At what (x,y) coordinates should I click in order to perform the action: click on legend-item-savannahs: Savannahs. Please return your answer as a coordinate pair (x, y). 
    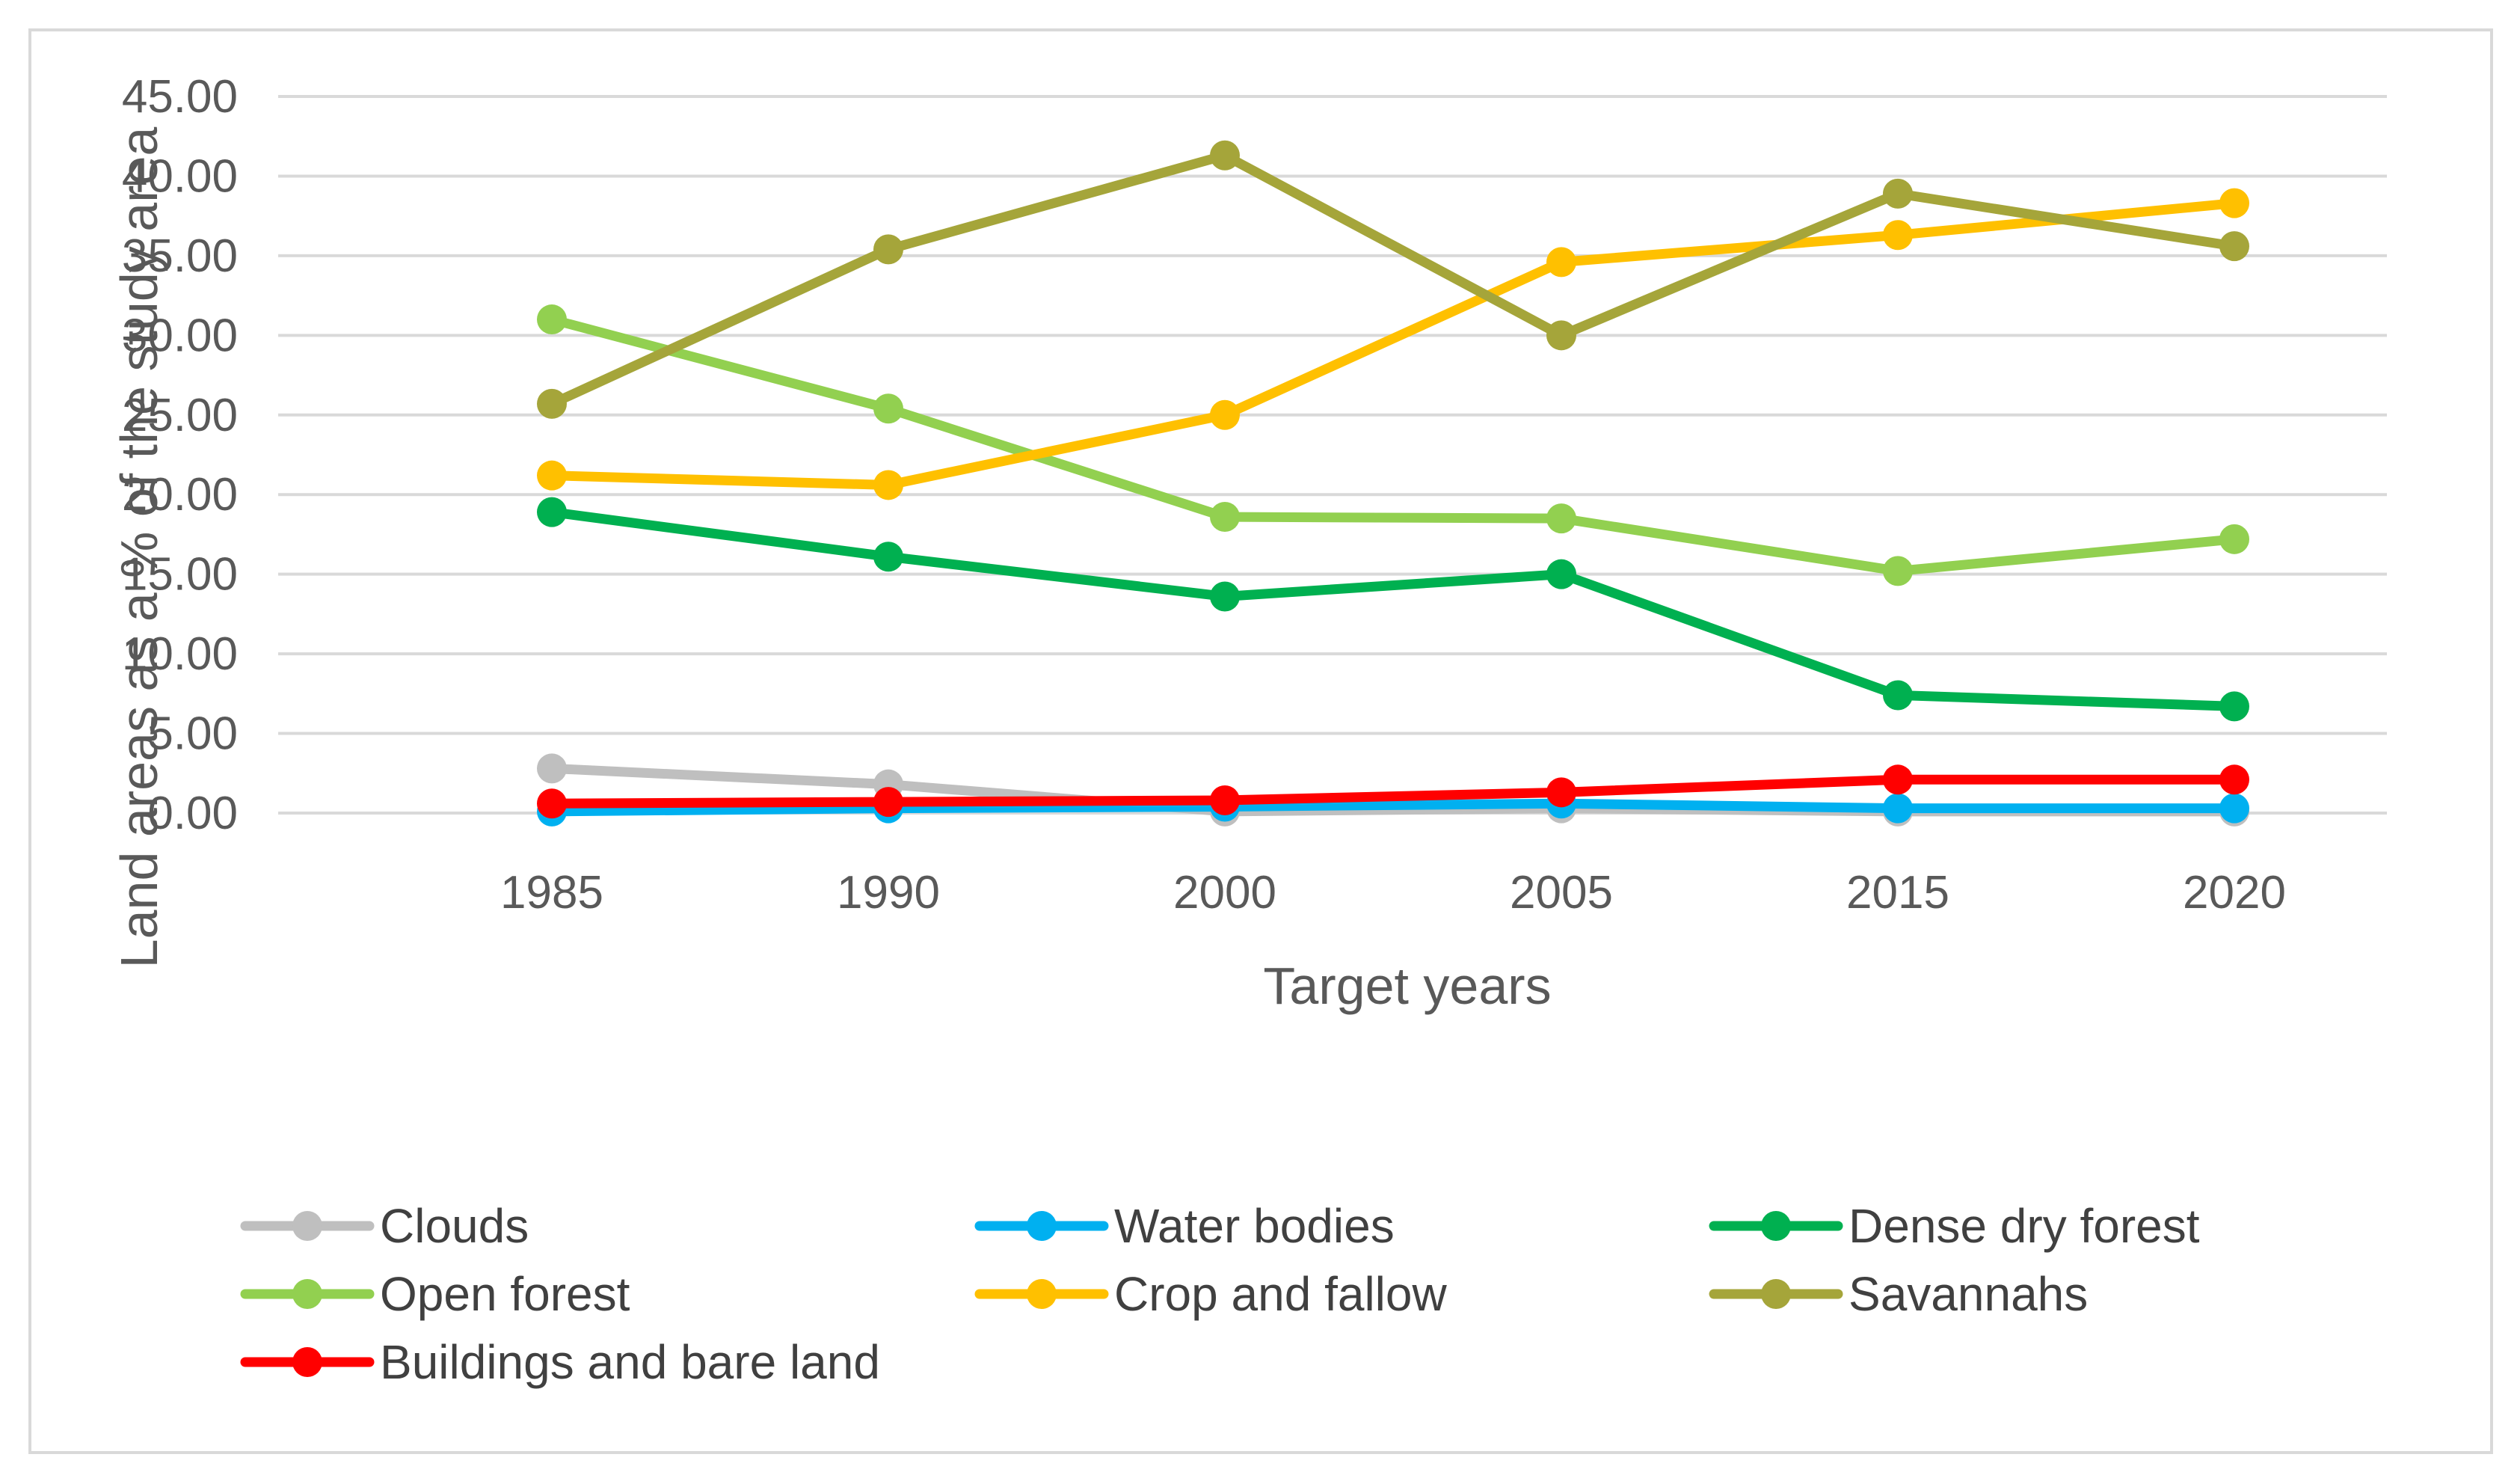
    Looking at the image, I should click on (1898, 1294).